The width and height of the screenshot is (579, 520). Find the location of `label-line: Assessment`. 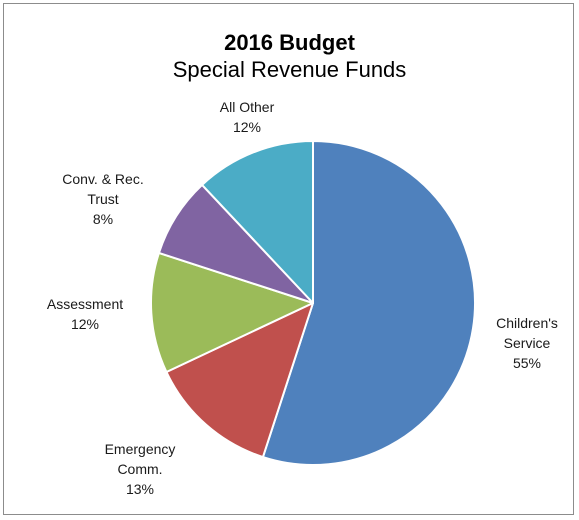

label-line: Assessment is located at coordinates (85, 304).